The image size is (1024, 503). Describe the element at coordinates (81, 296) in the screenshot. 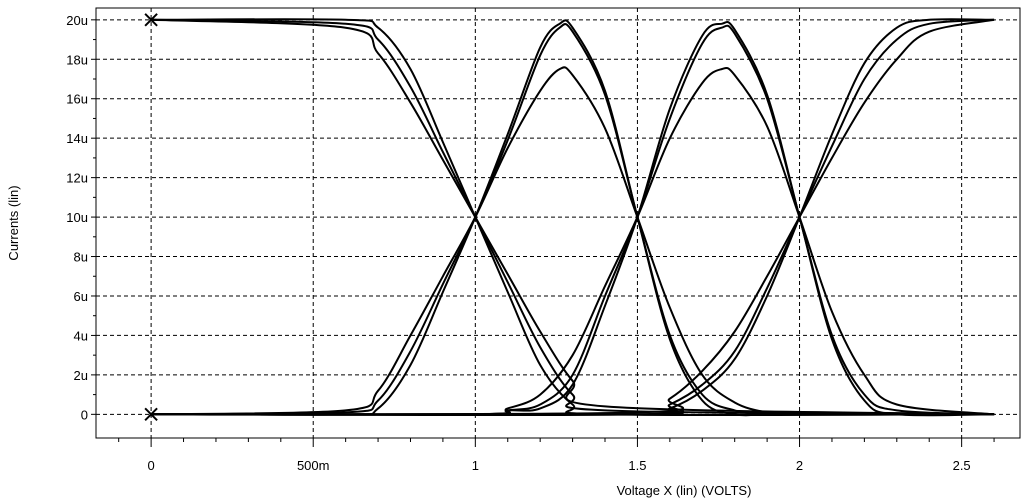

I see `y-tick-label: 6u` at that location.